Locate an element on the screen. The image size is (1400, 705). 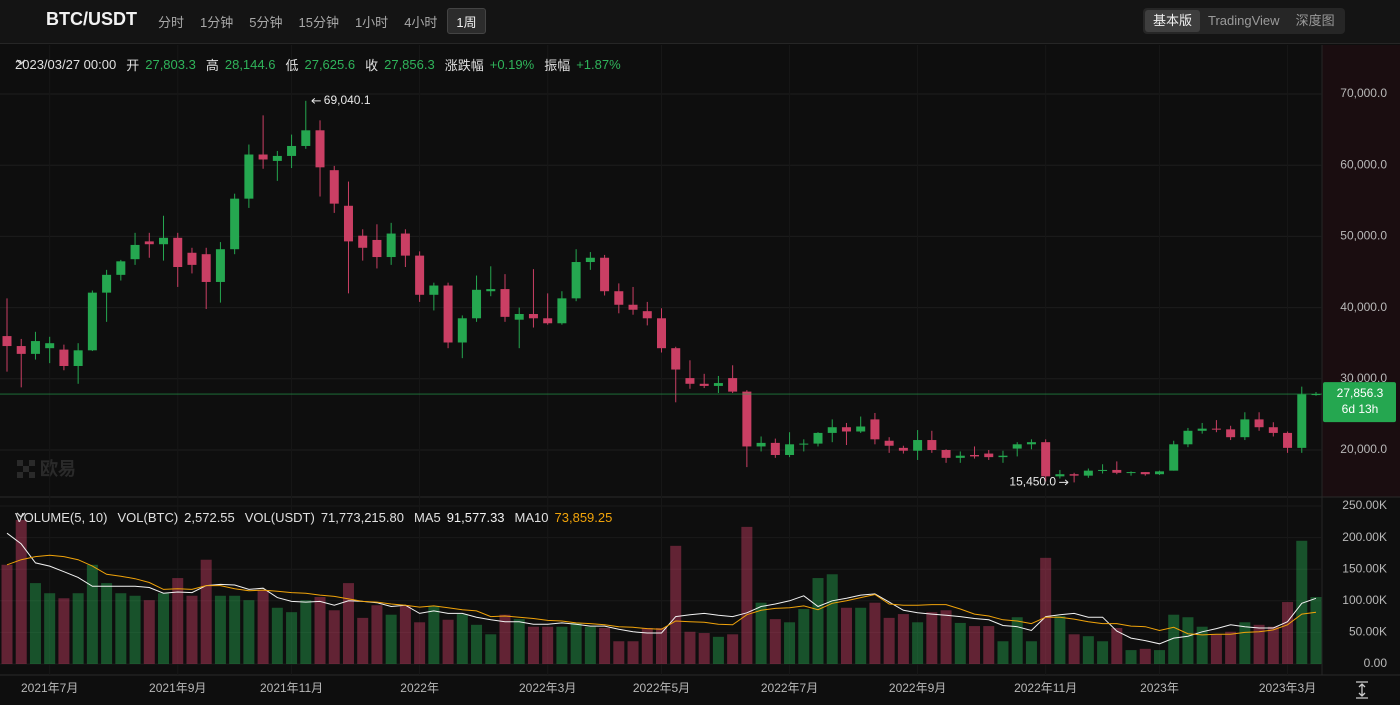
watermark: 欧易 is located at coordinates (58, 468).